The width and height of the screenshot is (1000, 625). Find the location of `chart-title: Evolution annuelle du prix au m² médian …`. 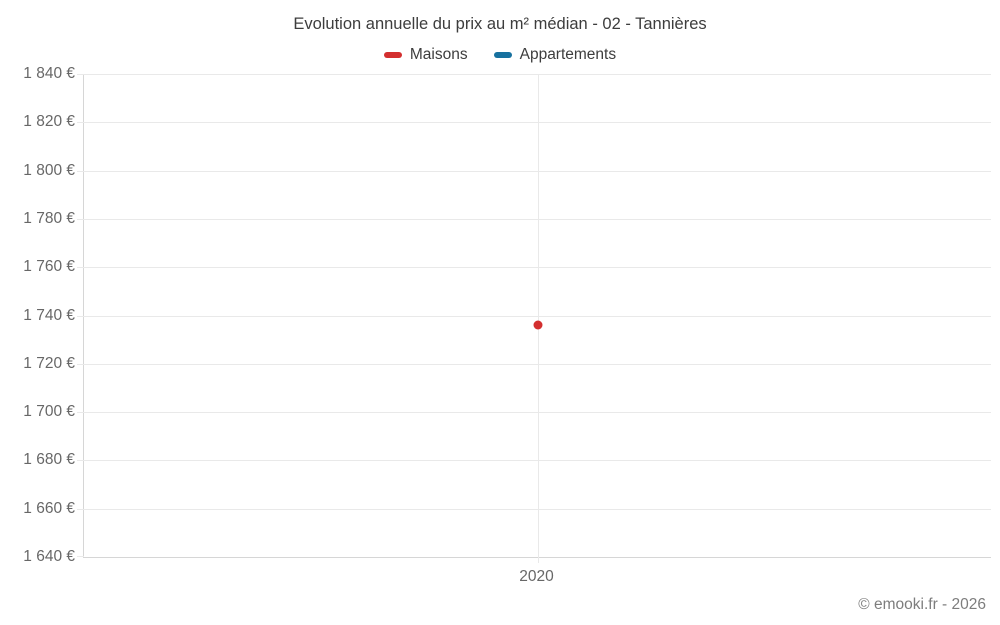

chart-title: Evolution annuelle du prix au m² médian … is located at coordinates (500, 24).